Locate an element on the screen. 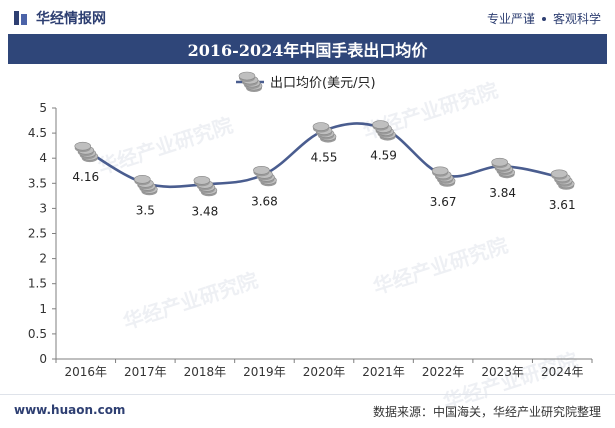  title-bar: 2016-2024年中国手表出口均价 is located at coordinates (307, 49).